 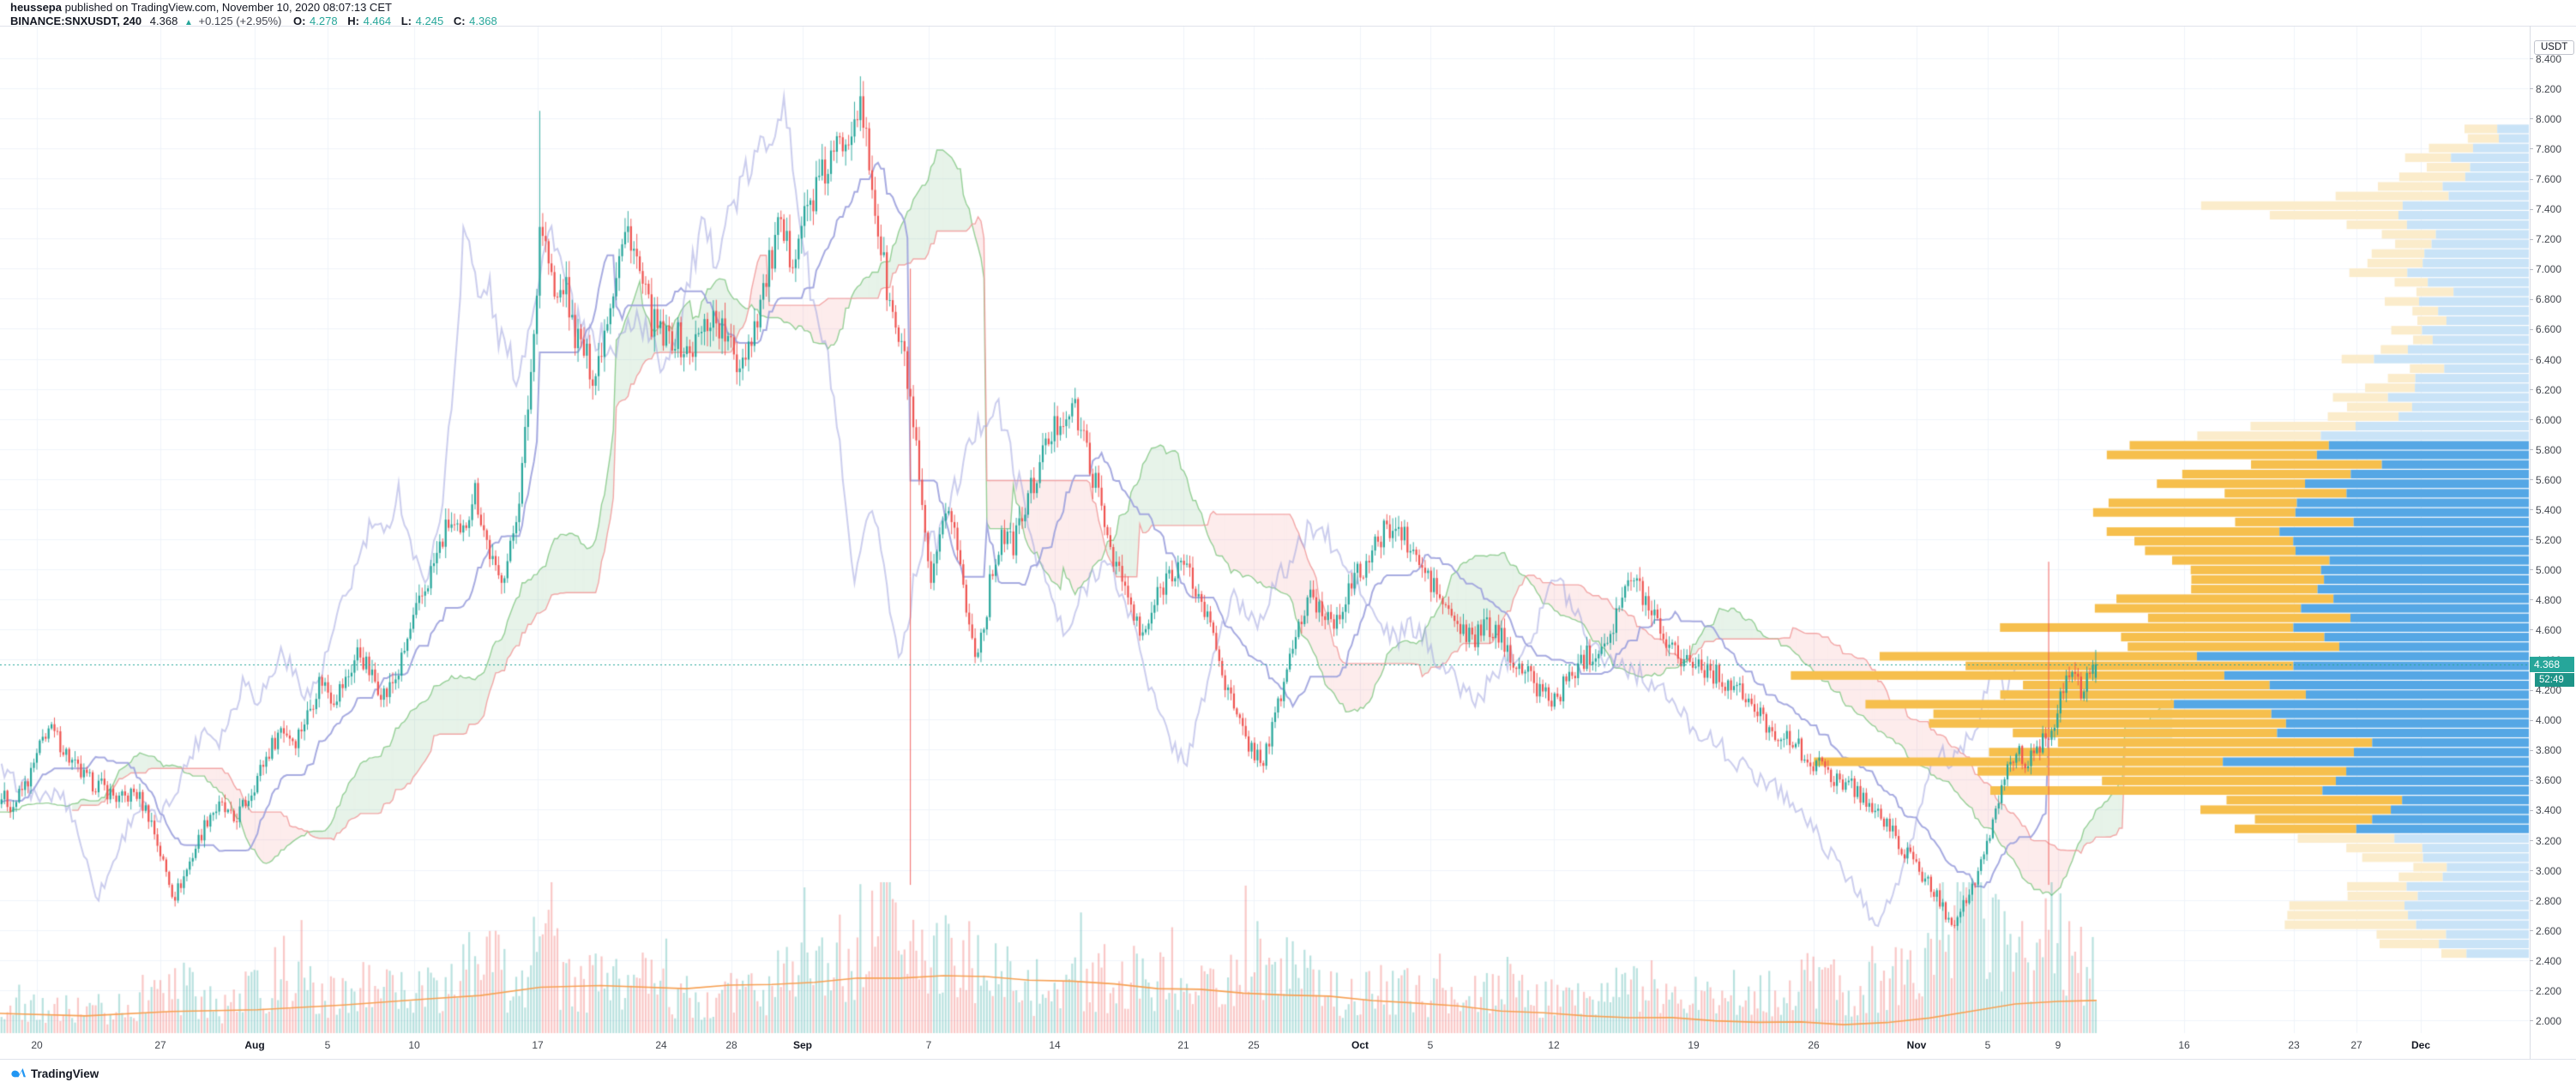 What do you see at coordinates (1254, 1045) in the screenshot?
I see `time-tick-label: 25` at bounding box center [1254, 1045].